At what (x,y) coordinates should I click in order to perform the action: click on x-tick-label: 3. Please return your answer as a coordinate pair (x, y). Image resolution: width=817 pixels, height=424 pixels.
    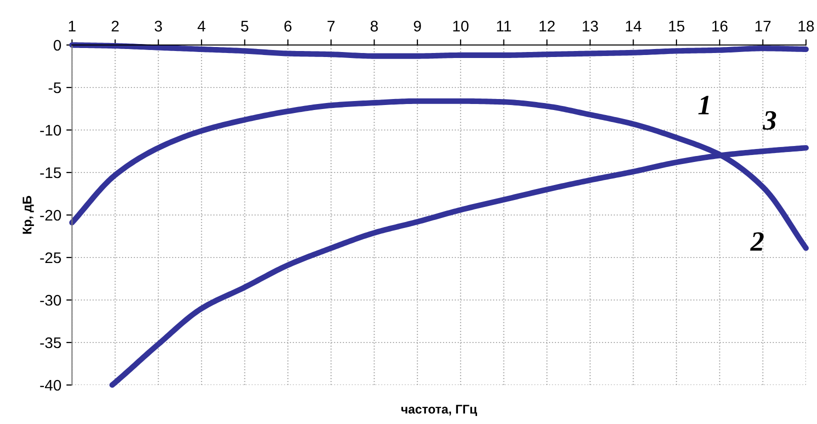
    Looking at the image, I should click on (158, 26).